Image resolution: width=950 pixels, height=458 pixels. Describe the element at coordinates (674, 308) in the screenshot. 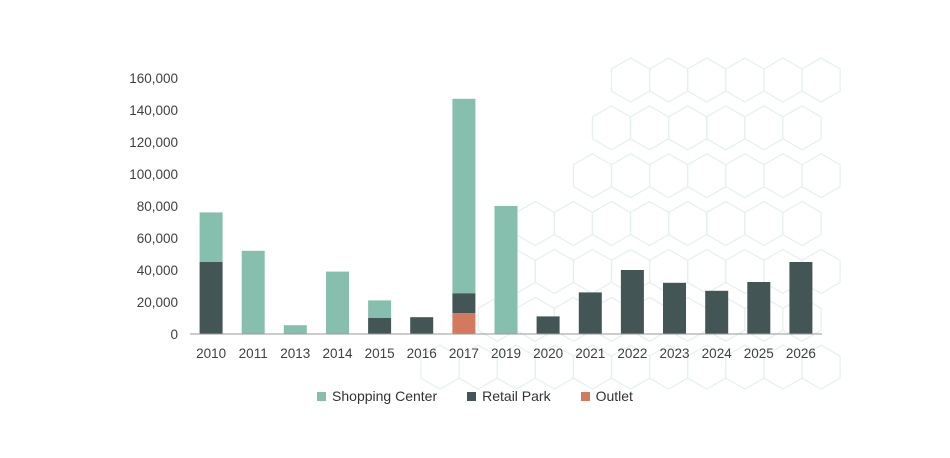

I see `bar-retail-park-2023` at that location.